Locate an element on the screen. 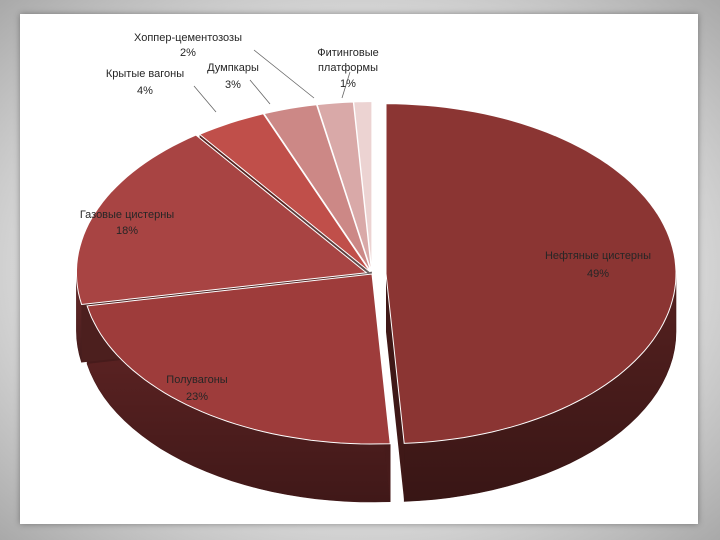  data-label-covered-wagons-value: 4% is located at coordinates (145, 91).